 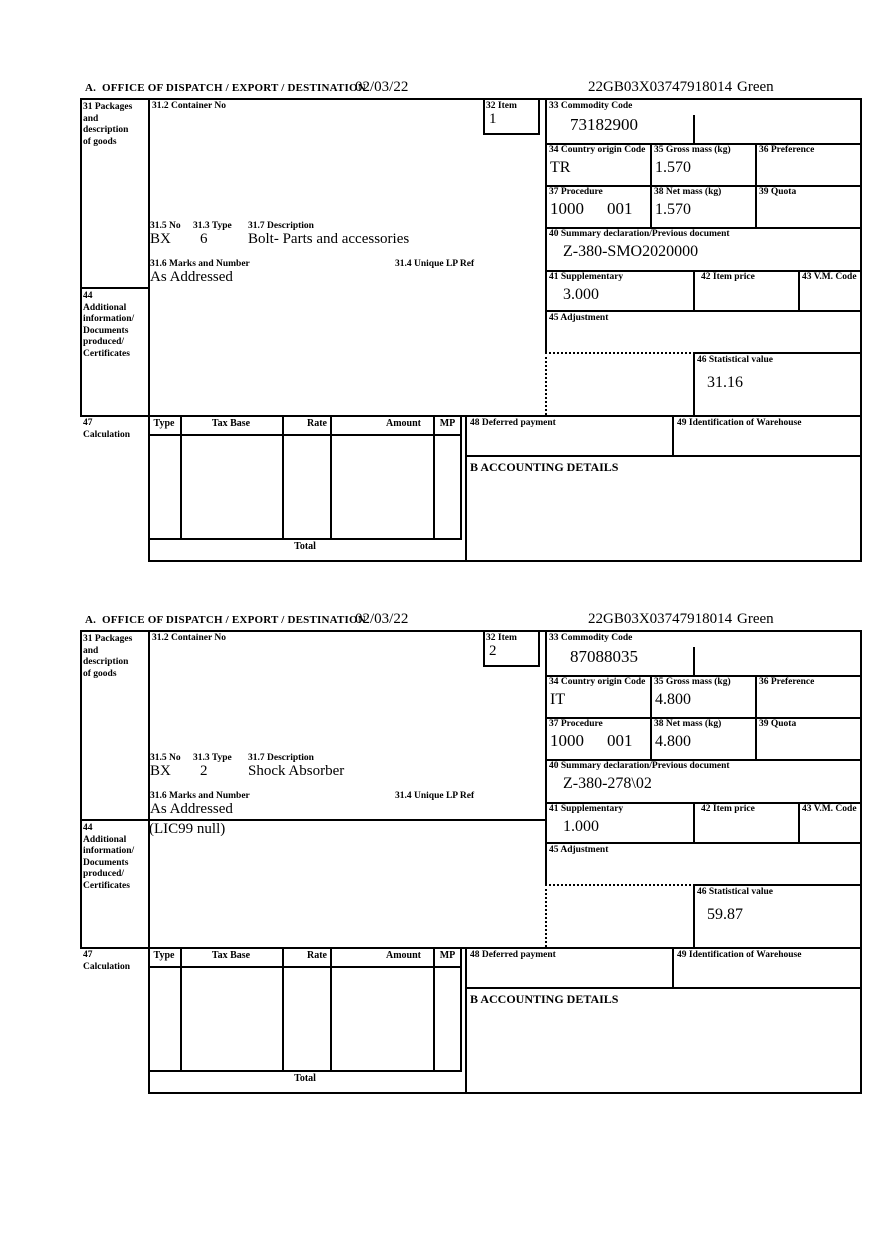 What do you see at coordinates (673, 167) in the screenshot?
I see `gross-mass-value: 1.570` at bounding box center [673, 167].